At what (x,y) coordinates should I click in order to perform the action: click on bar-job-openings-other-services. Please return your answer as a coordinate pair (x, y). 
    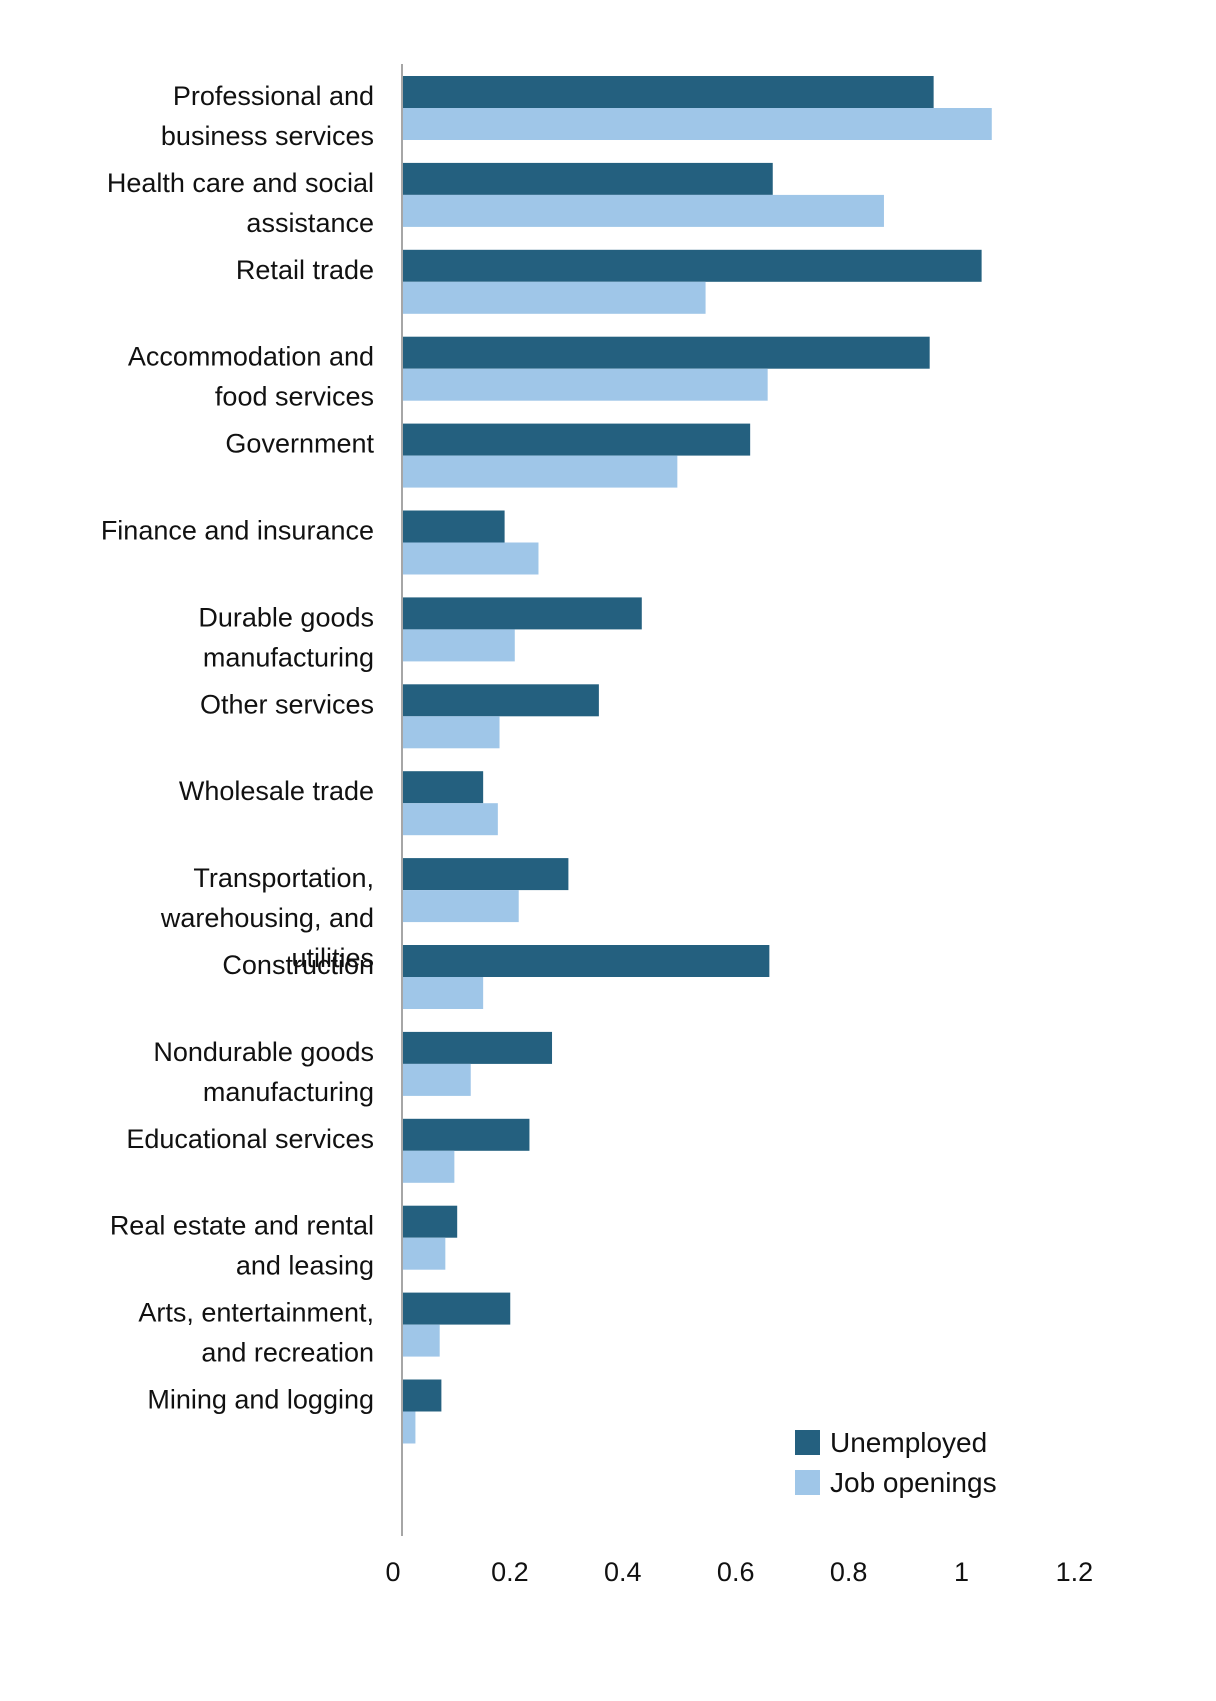
    Looking at the image, I should click on (451, 732).